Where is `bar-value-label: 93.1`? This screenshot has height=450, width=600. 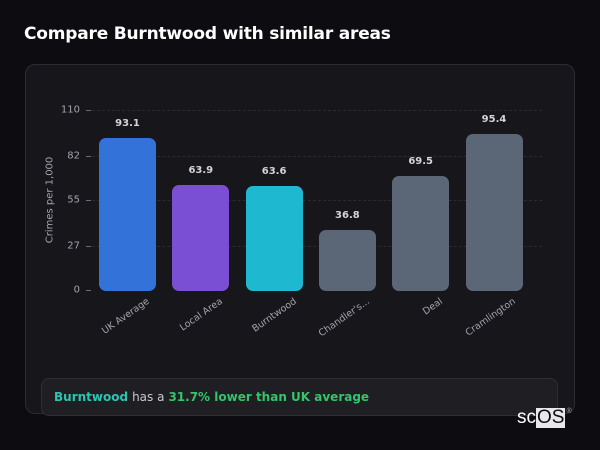 bar-value-label: 93.1 is located at coordinates (127, 123).